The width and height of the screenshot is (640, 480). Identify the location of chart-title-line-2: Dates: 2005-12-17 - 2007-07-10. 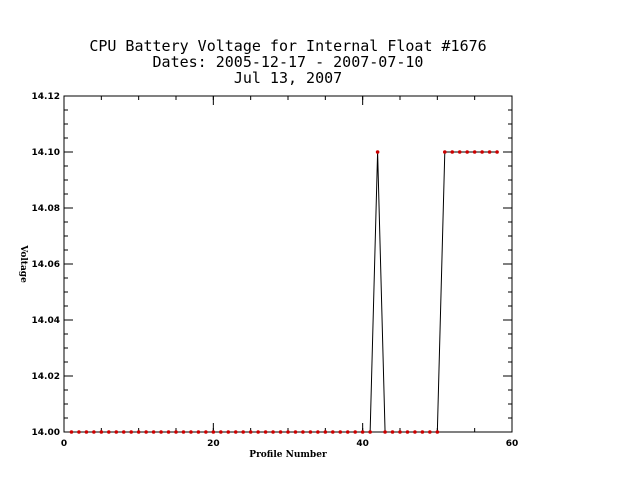
(288, 62).